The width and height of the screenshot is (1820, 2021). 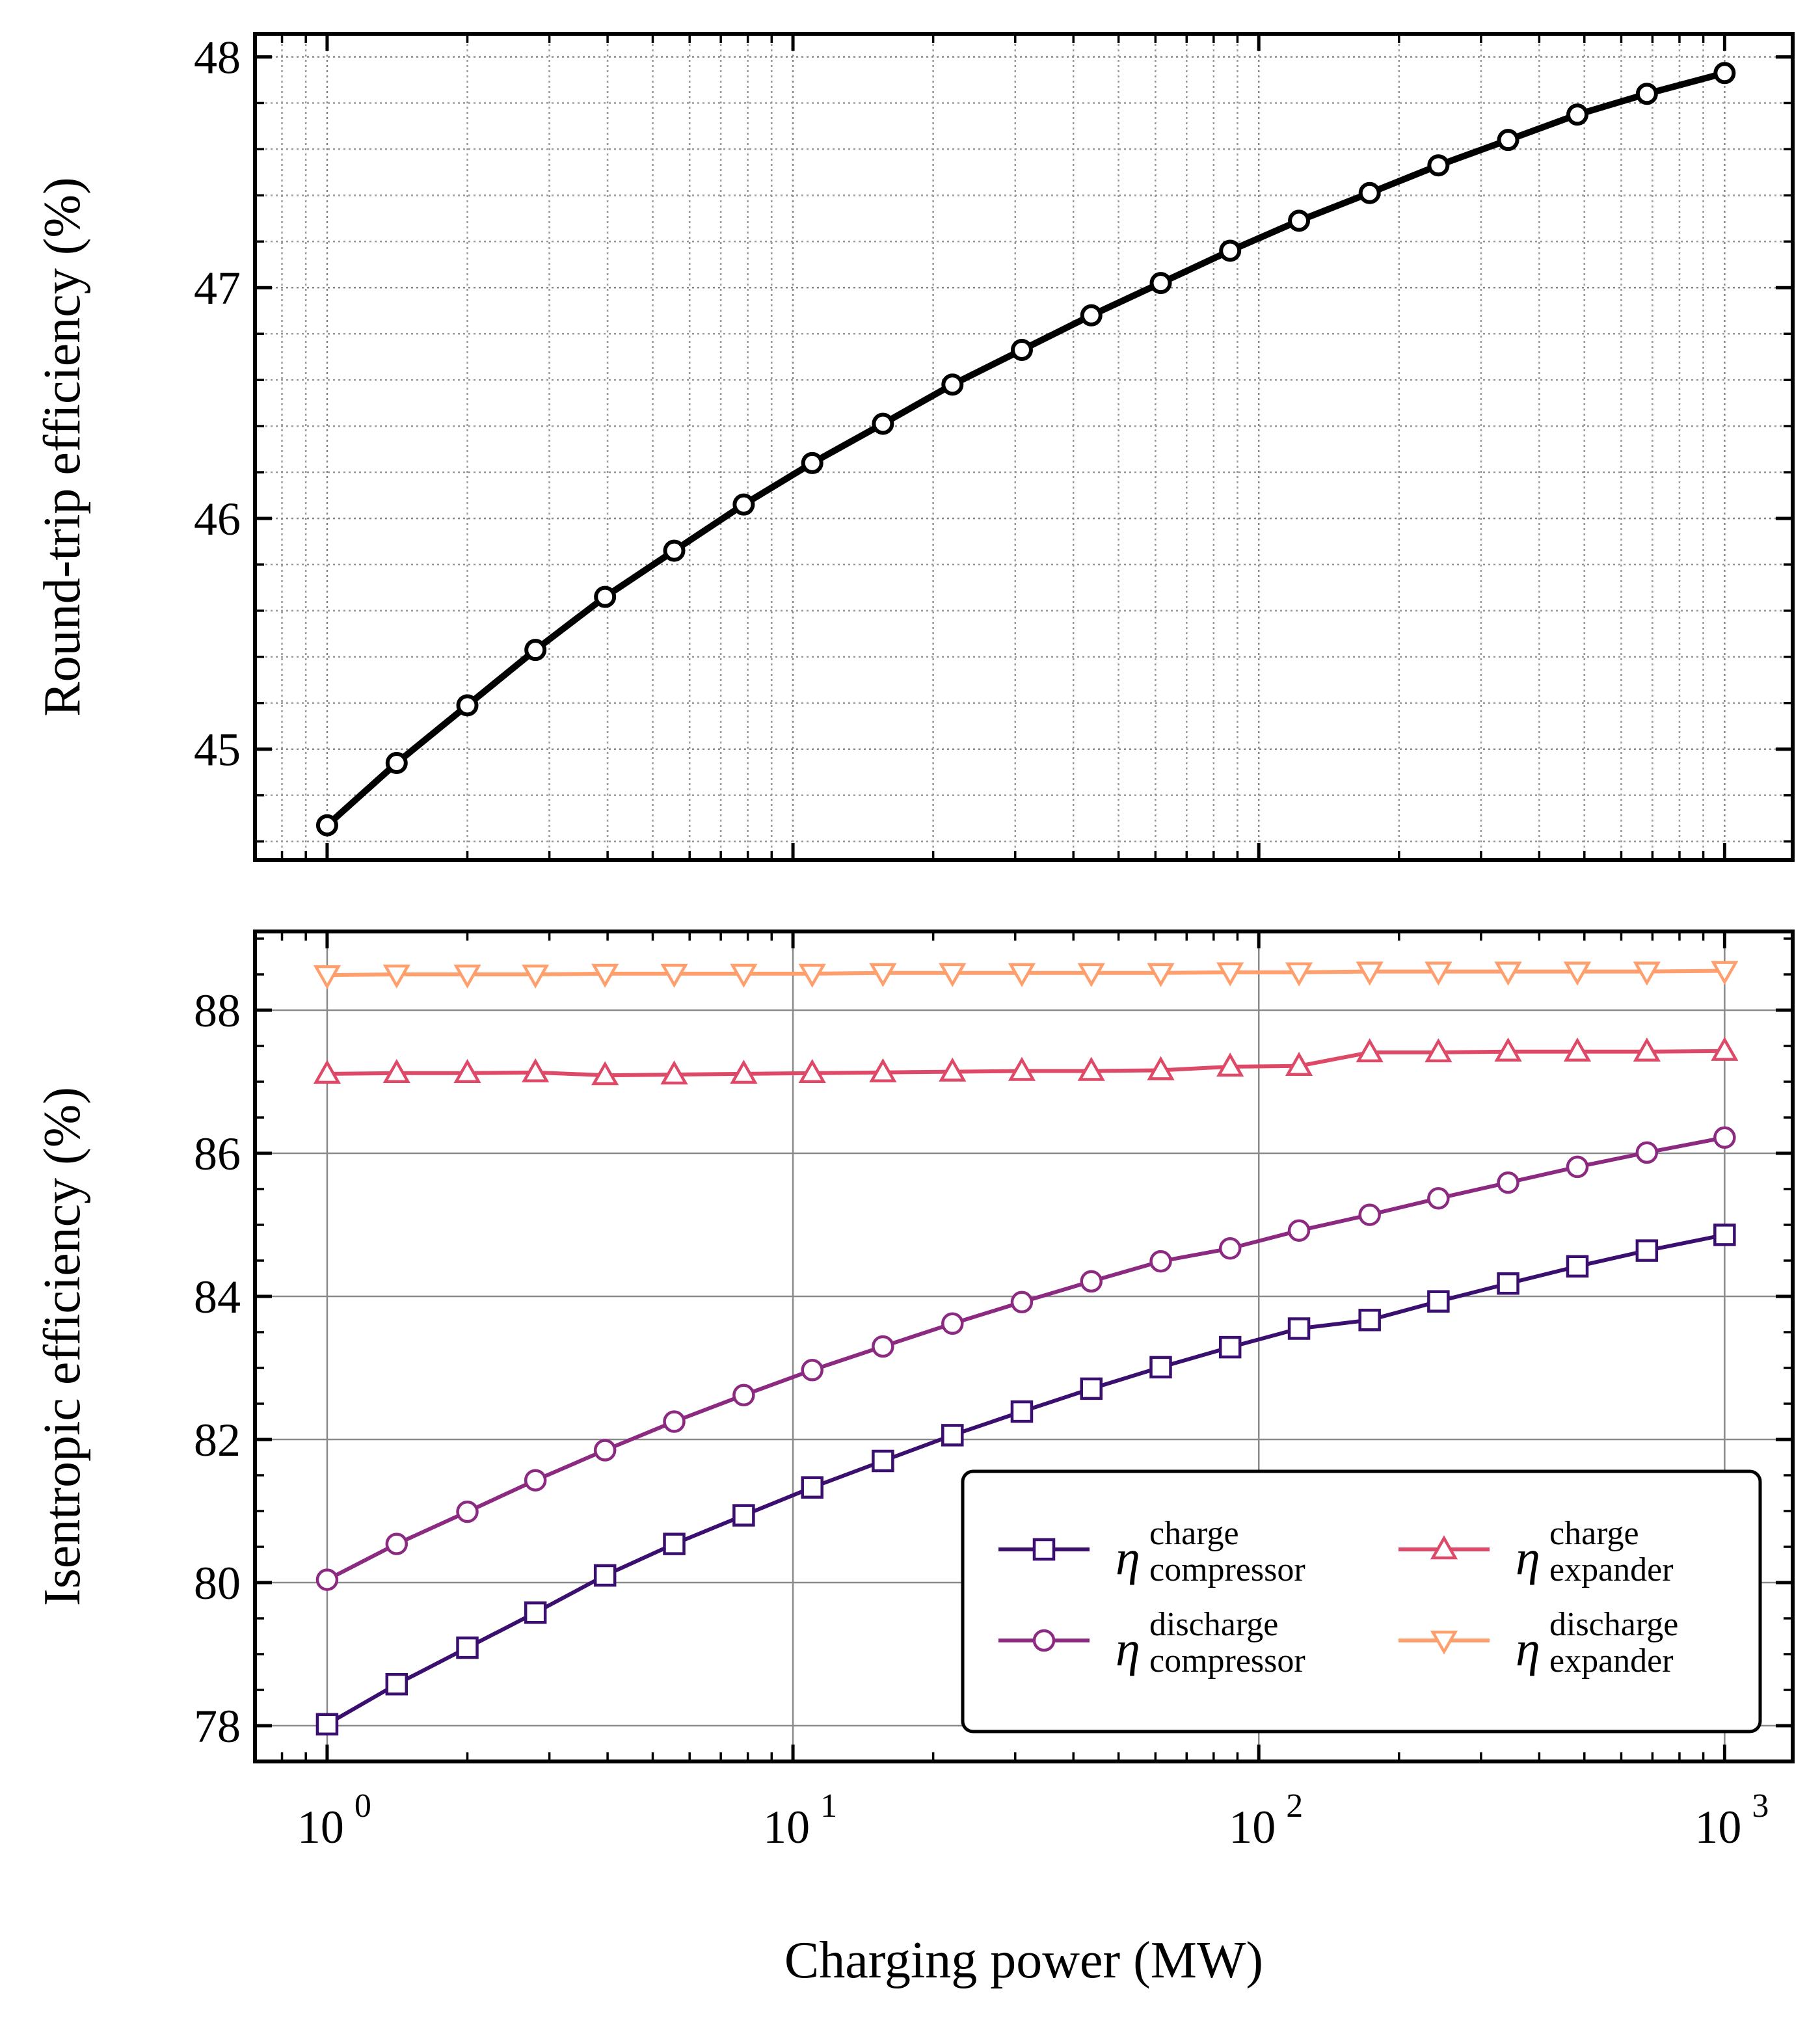 What do you see at coordinates (218, 57) in the screenshot?
I see `y-tick-label: 48` at bounding box center [218, 57].